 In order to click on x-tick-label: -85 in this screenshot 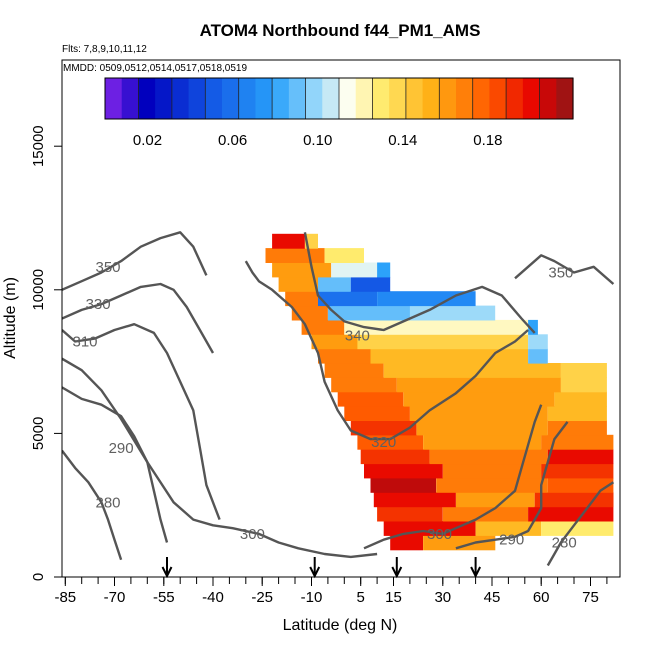, I will do `click(65, 597)`.